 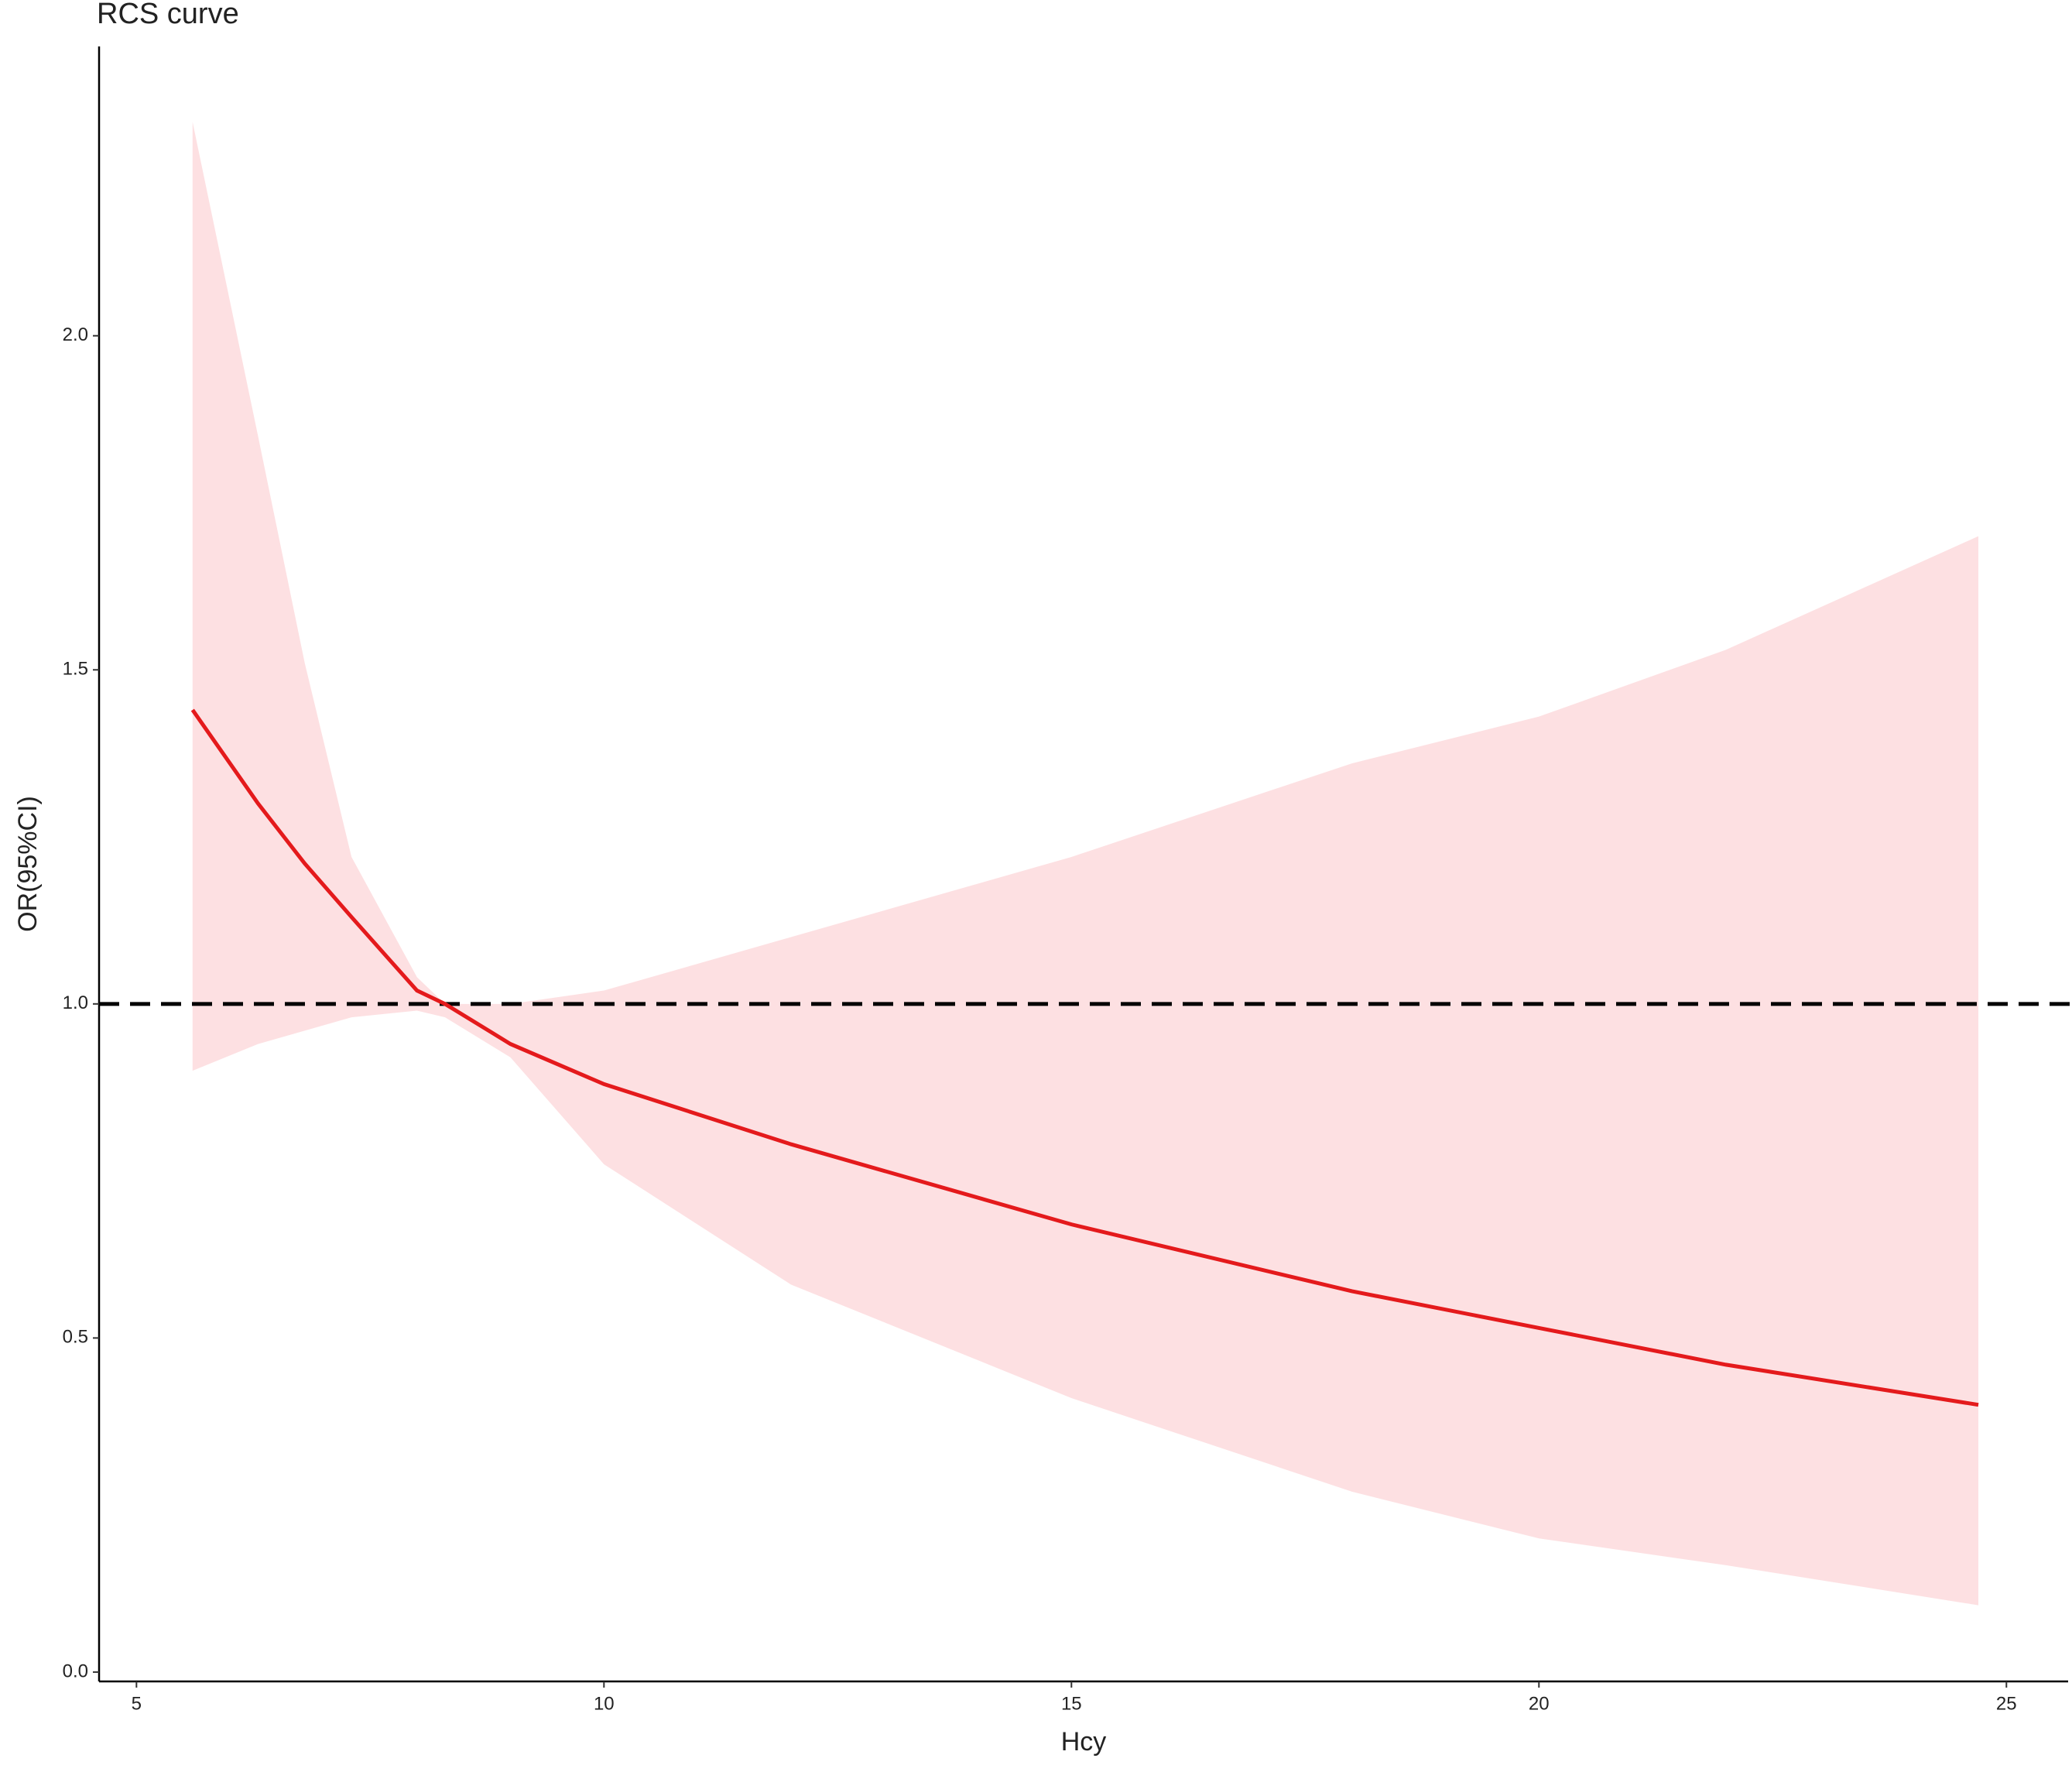 What do you see at coordinates (2006, 1703) in the screenshot?
I see `x-tick-label: 25` at bounding box center [2006, 1703].